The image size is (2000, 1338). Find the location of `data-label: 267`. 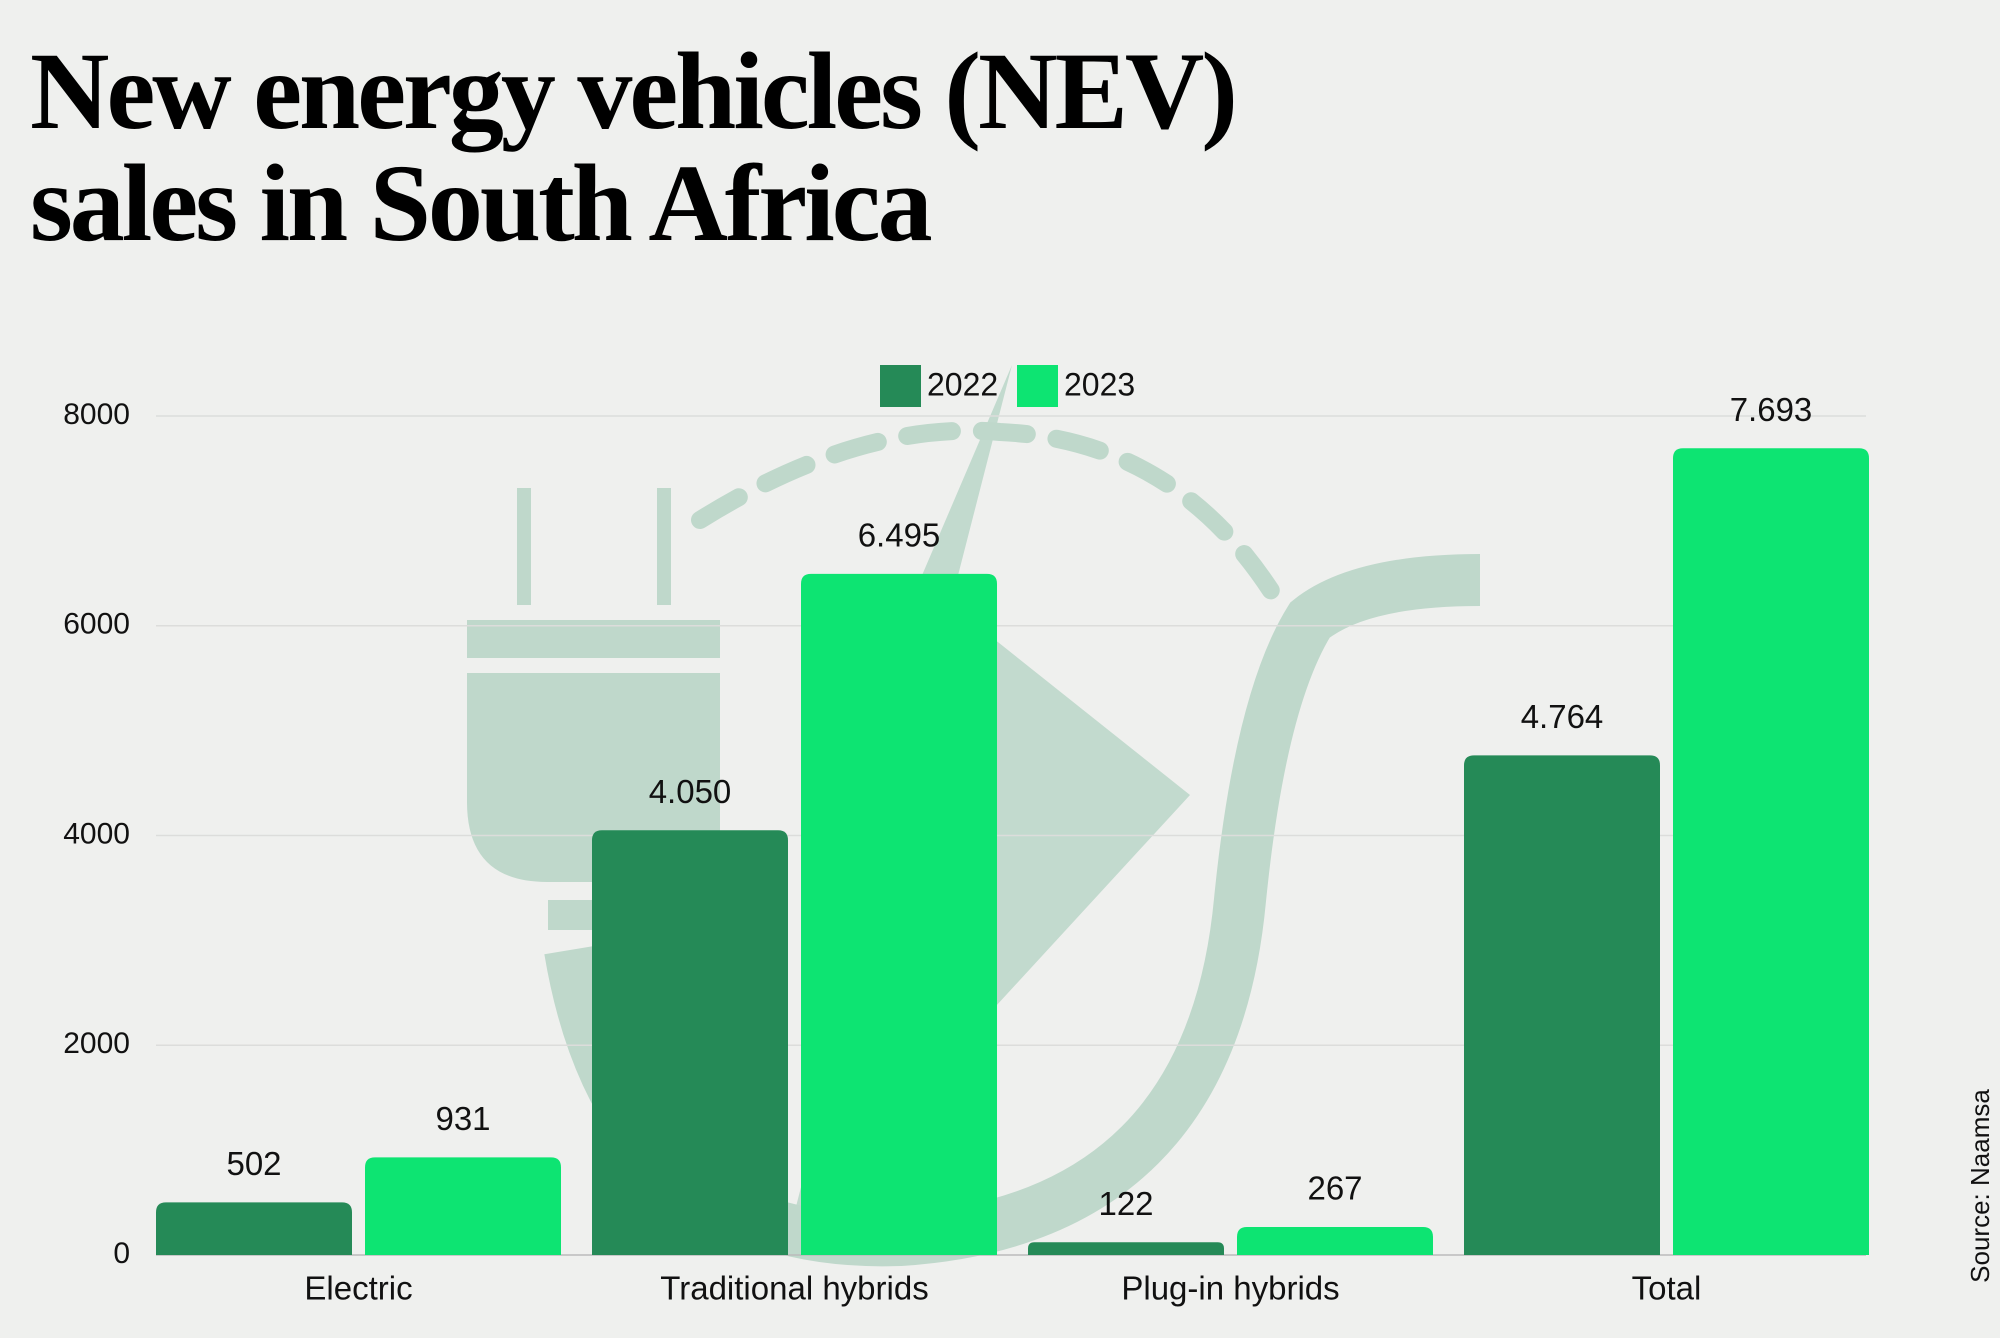

data-label: 267 is located at coordinates (1334, 1188).